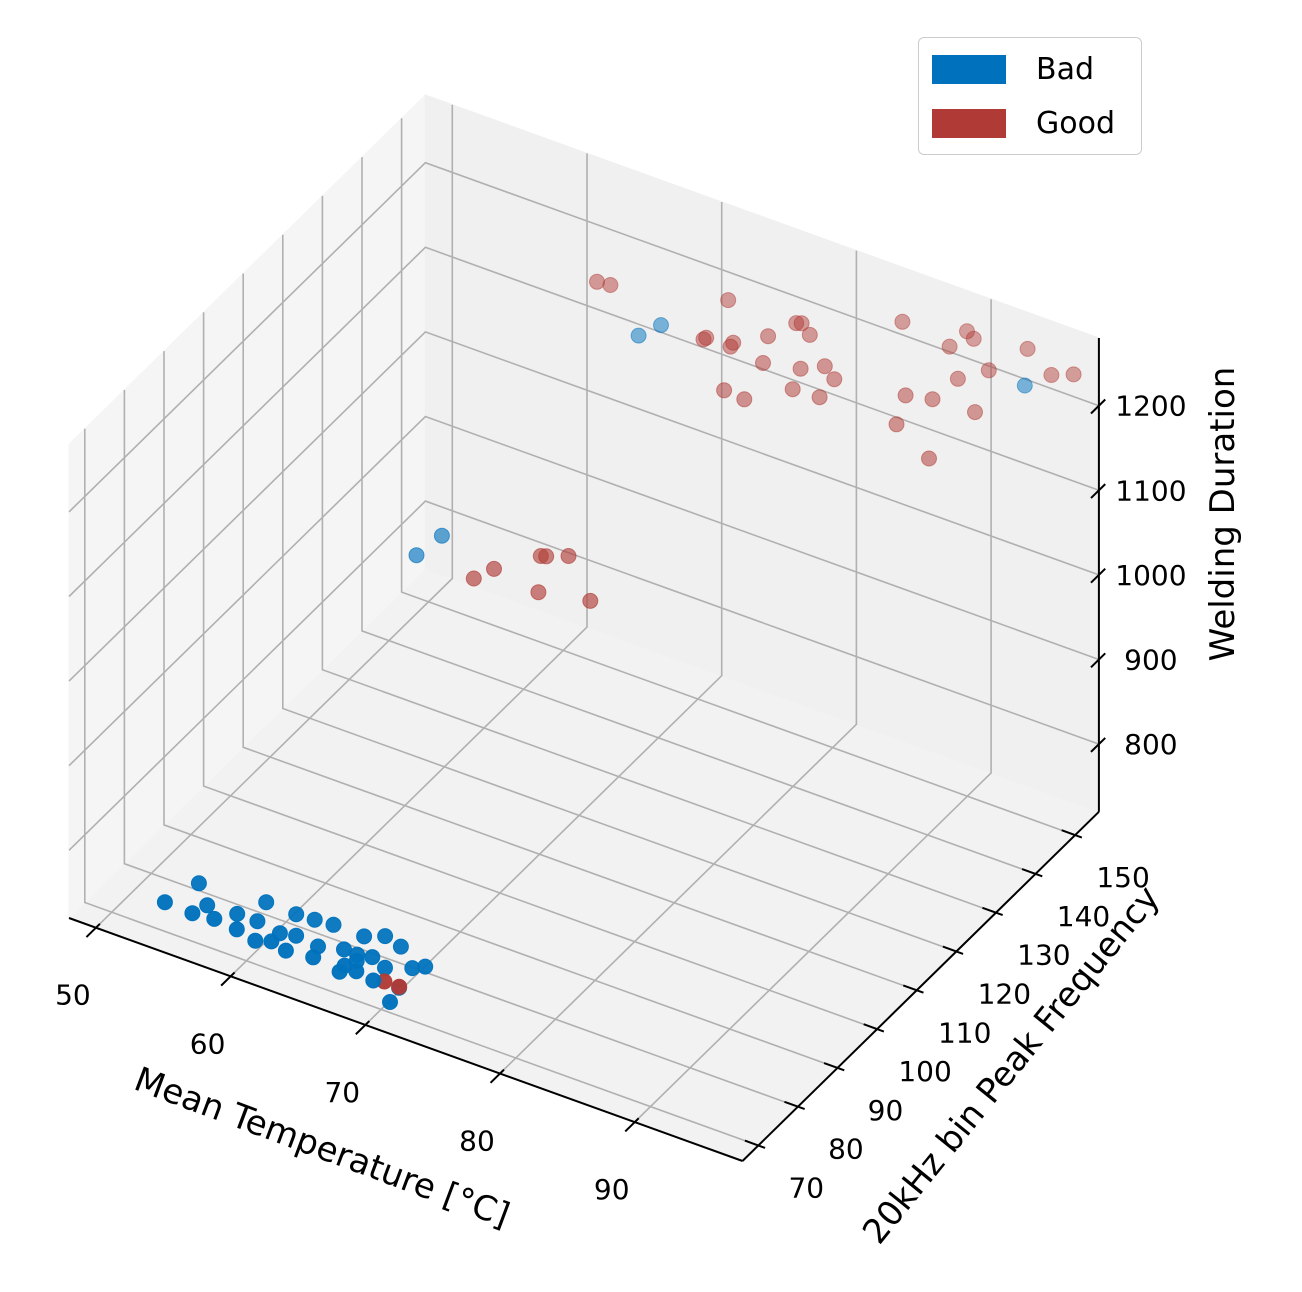 This screenshot has height=1292, width=1302. I want to click on y-tick-label: 100, so click(924, 1071).